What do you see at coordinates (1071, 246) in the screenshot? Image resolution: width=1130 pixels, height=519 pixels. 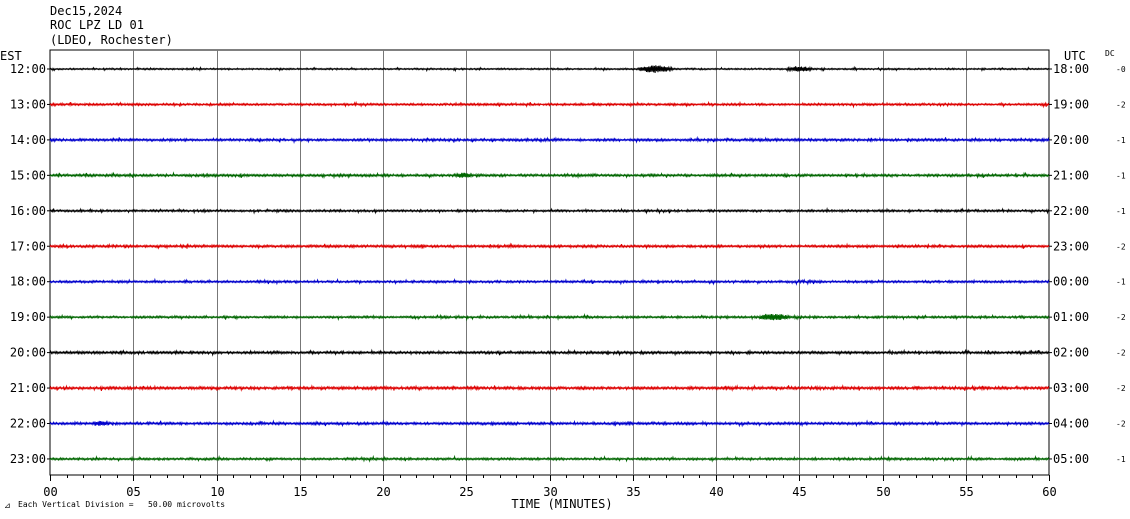 I see `utc-hour-label: 23:00` at bounding box center [1071, 246].